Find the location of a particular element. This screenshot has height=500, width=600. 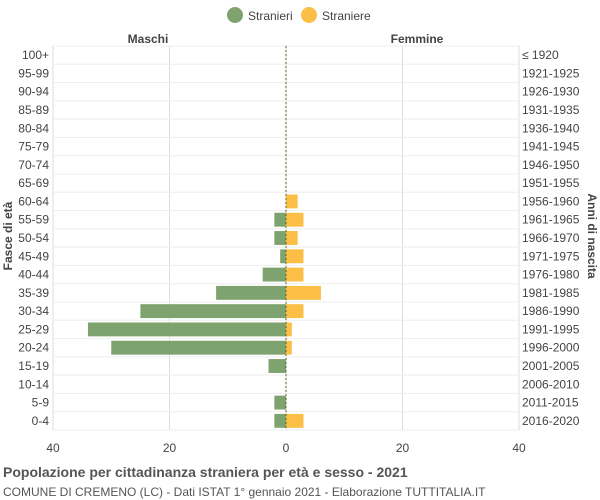

age-group-label: 50-54 is located at coordinates (33, 238).